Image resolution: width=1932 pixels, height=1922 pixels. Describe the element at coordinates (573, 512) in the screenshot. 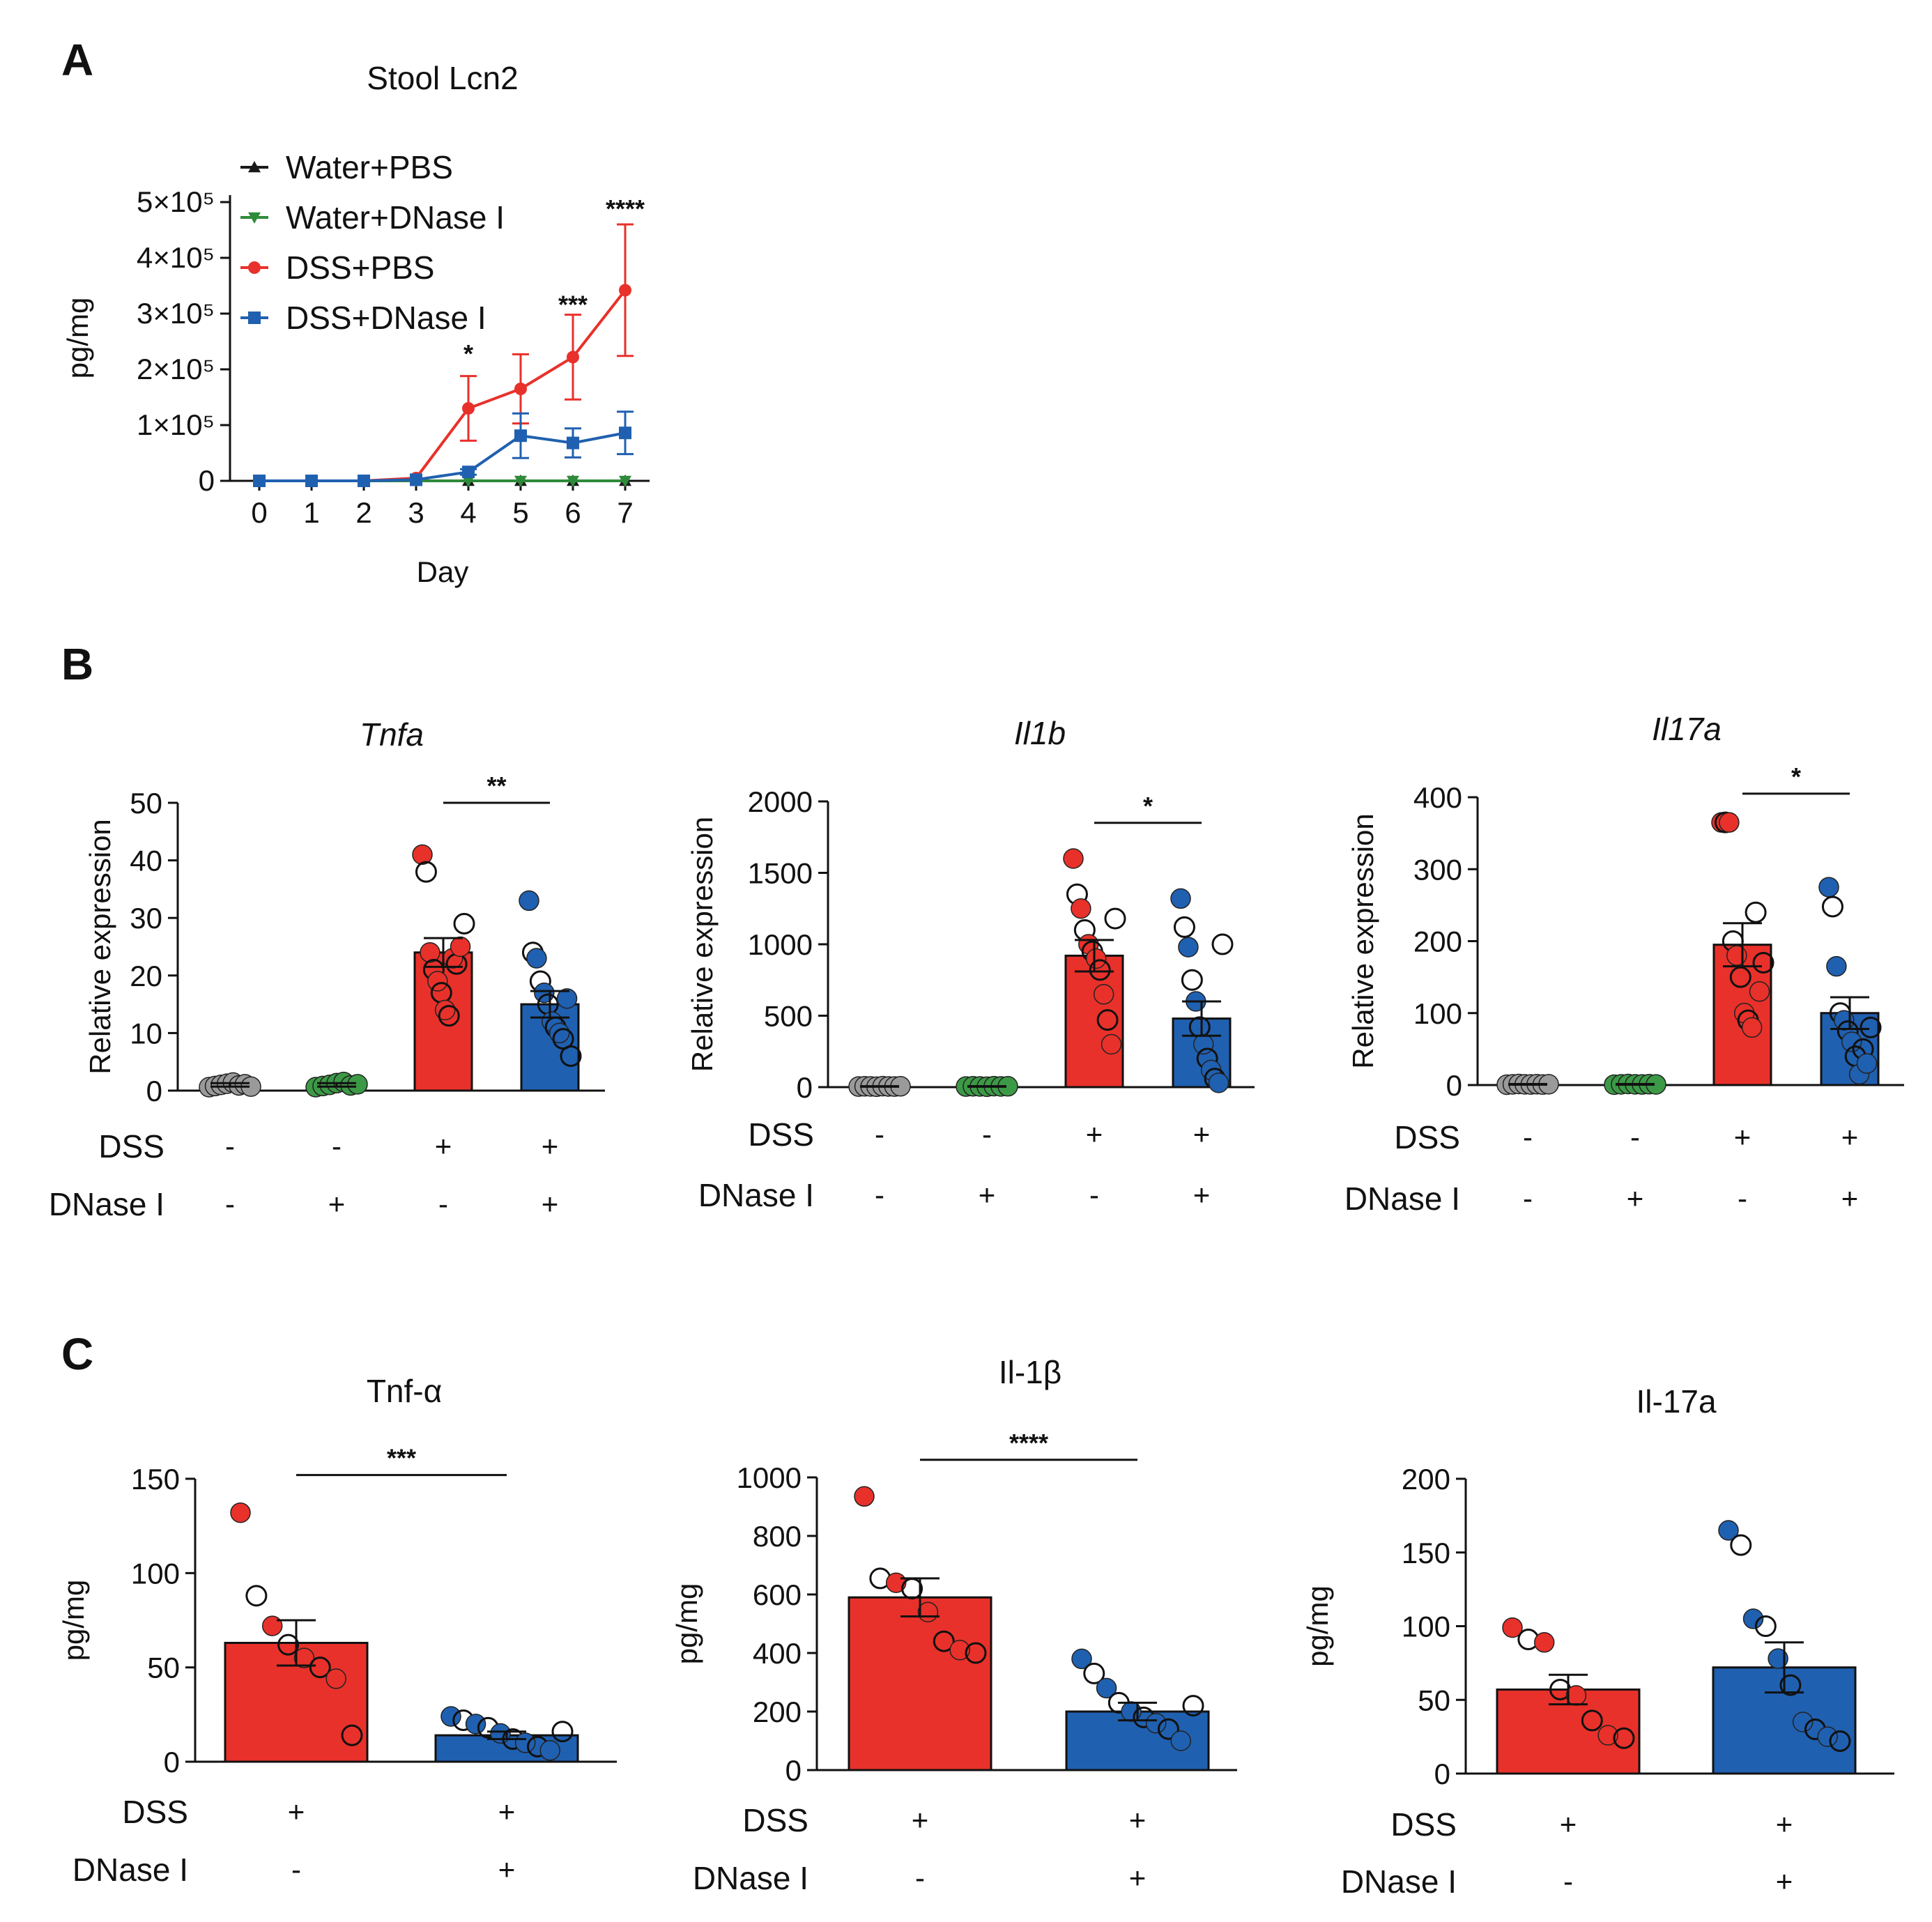

I see `x-tick-label: 6` at that location.